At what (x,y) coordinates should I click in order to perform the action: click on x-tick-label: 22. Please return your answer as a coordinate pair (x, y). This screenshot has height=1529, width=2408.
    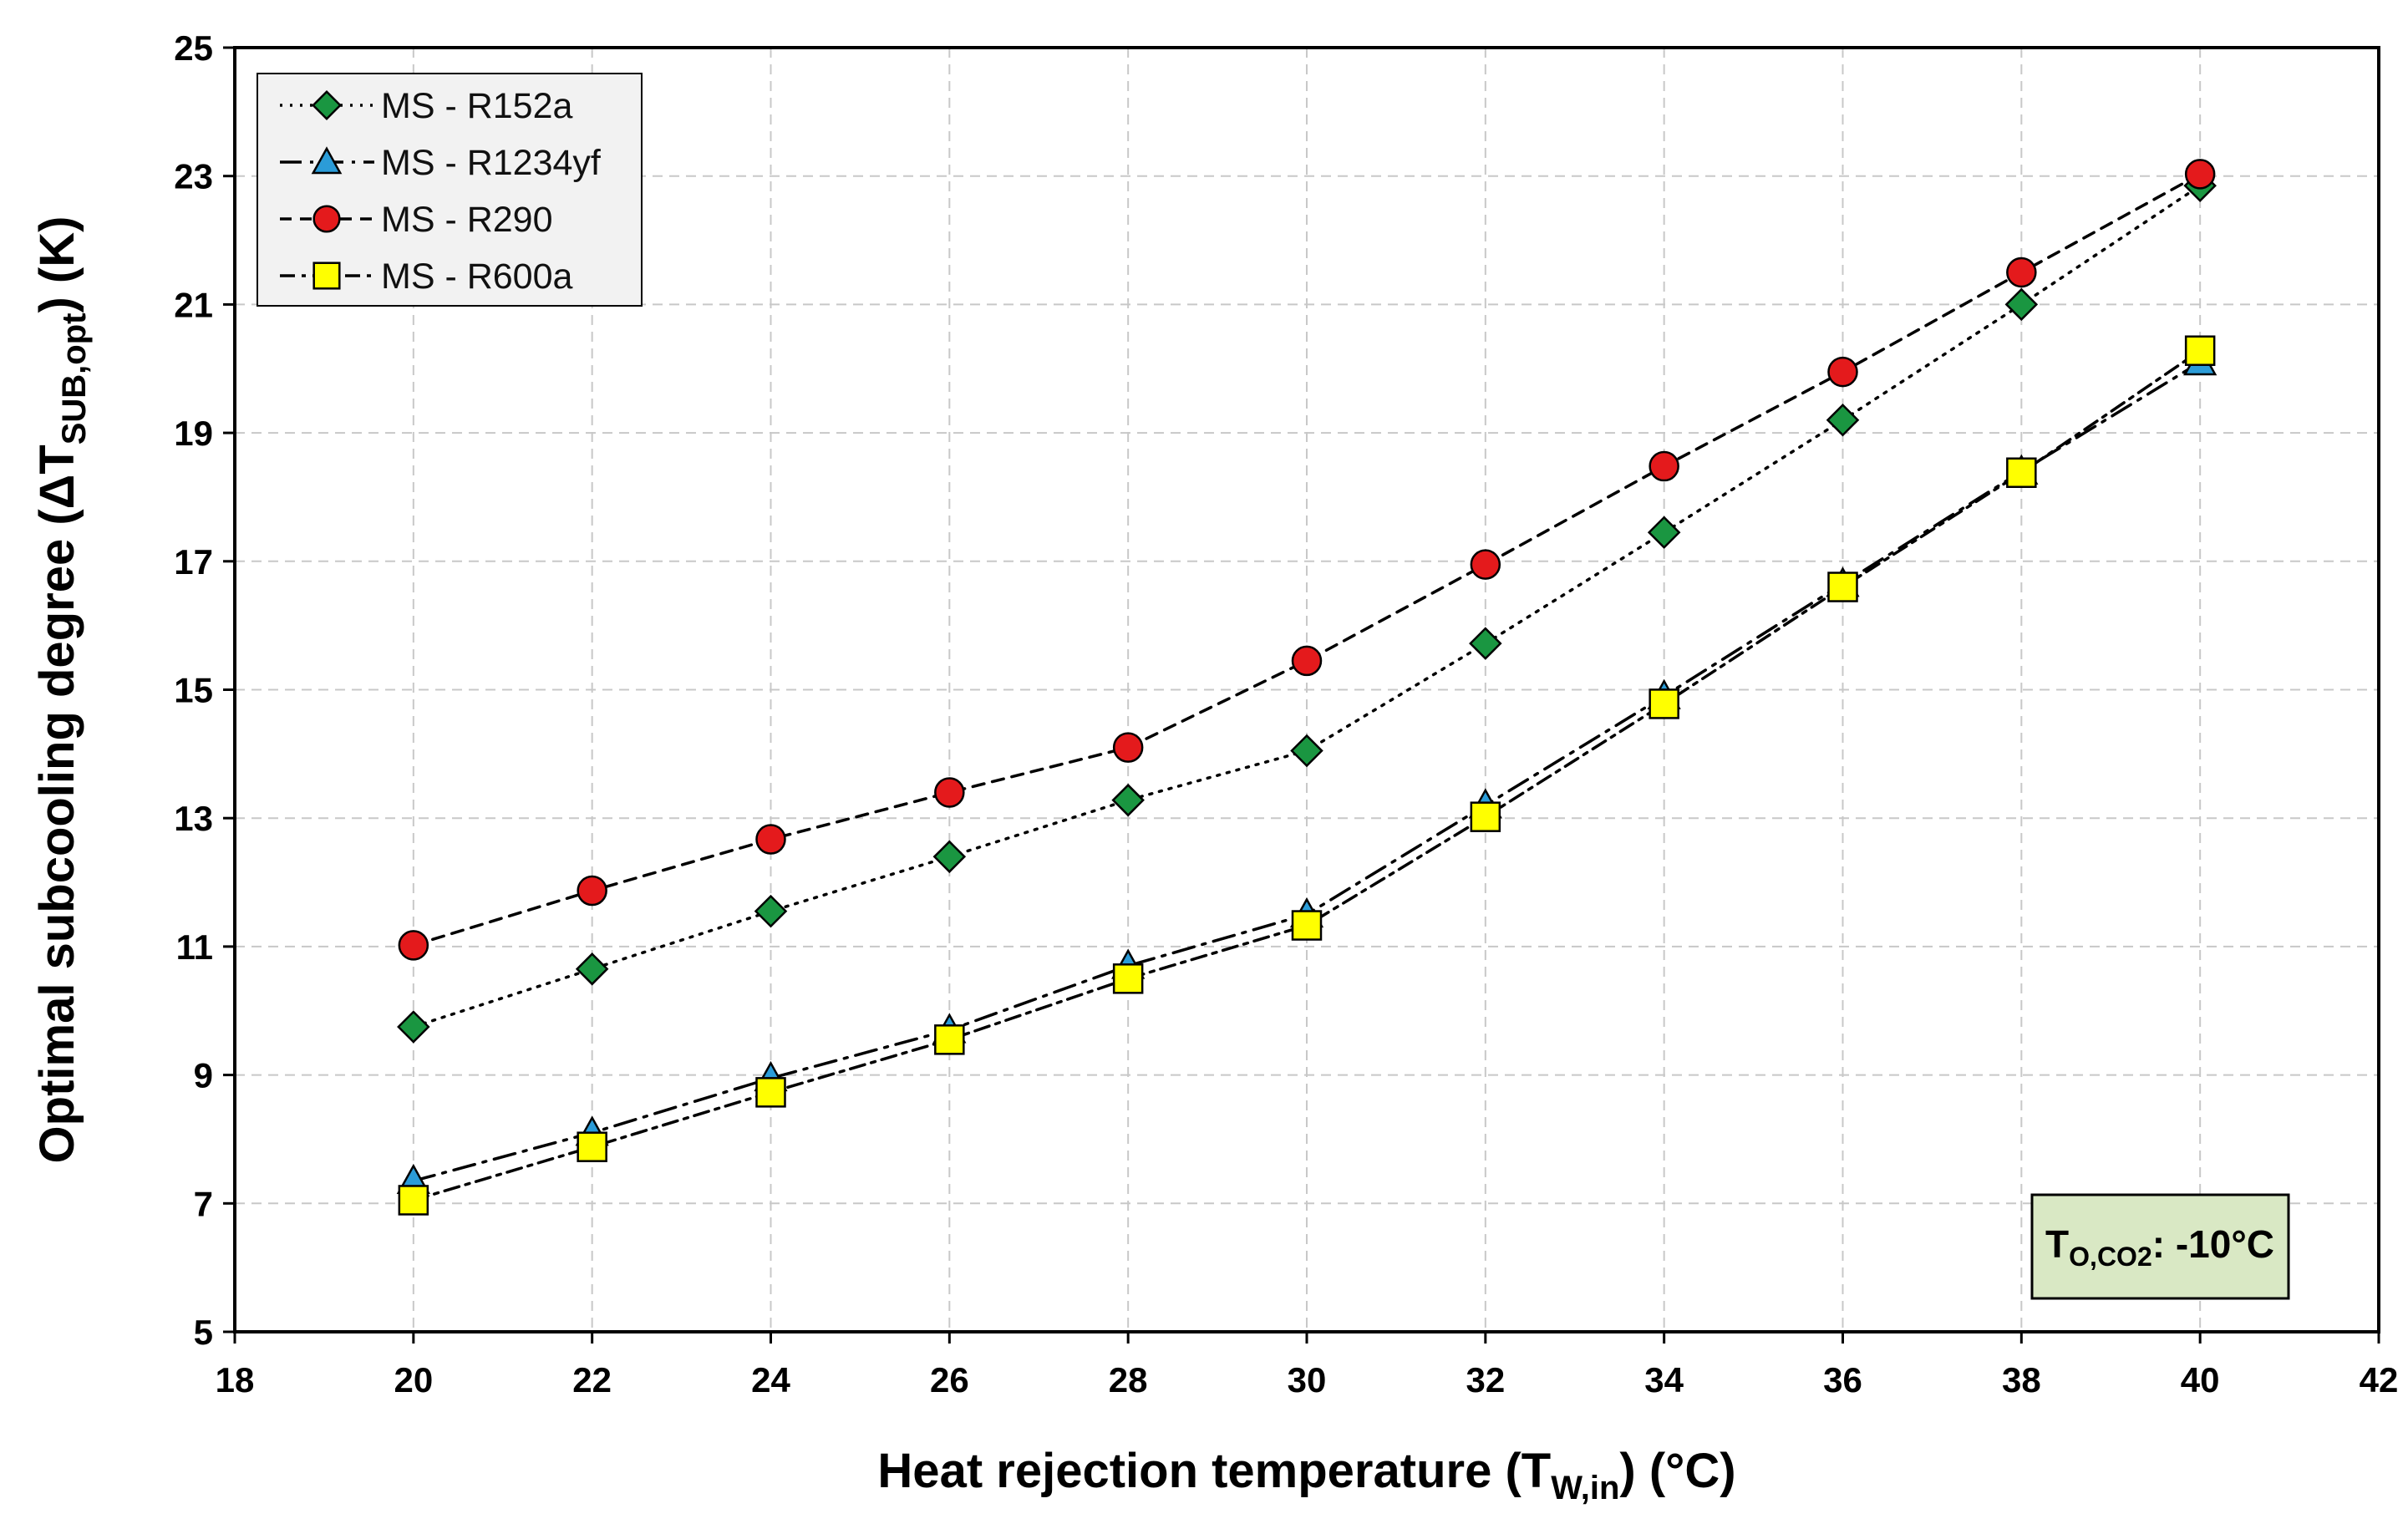
    Looking at the image, I should click on (592, 1379).